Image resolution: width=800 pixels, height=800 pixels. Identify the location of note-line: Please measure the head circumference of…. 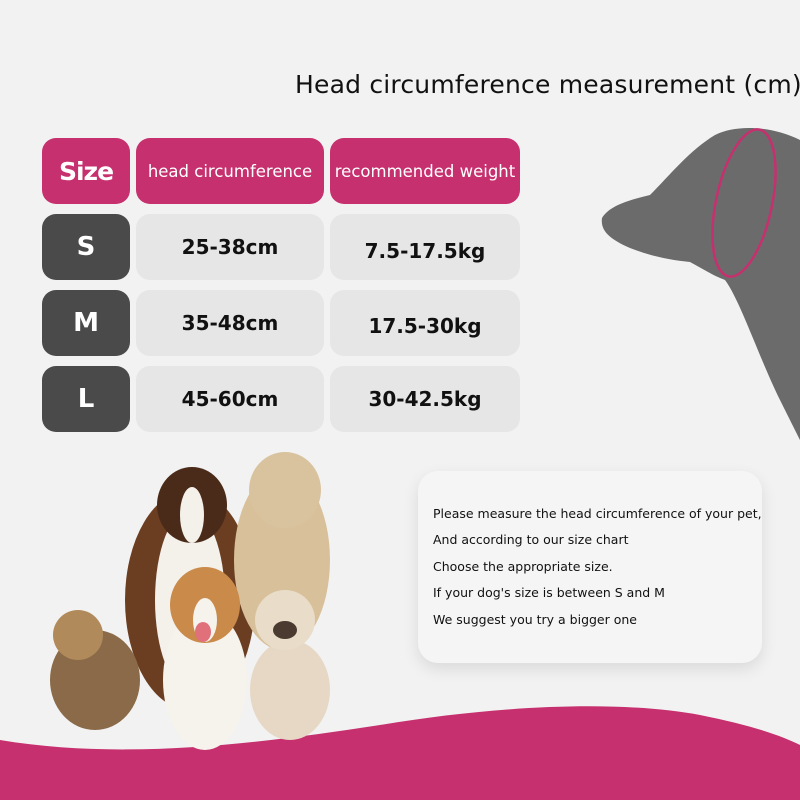
(597, 513).